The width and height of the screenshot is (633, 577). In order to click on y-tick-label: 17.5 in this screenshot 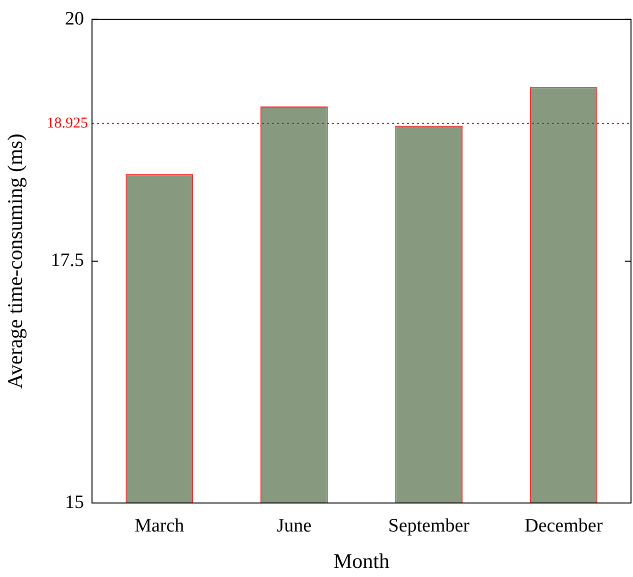, I will do `click(67, 261)`.